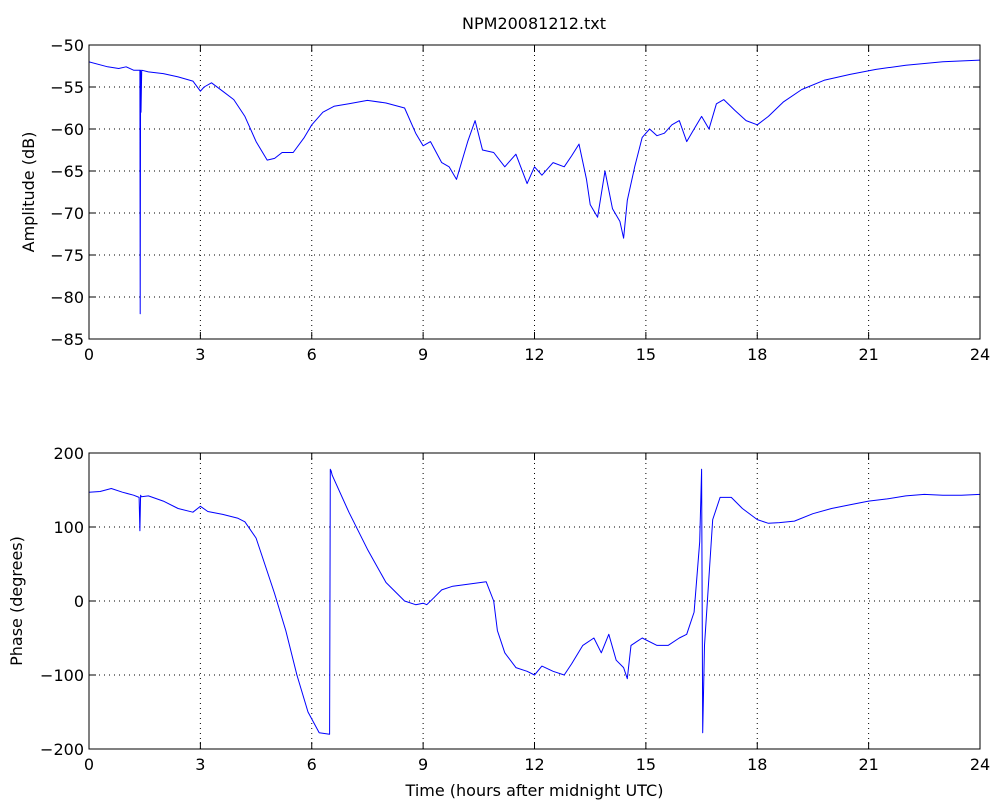 This screenshot has height=806, width=998. Describe the element at coordinates (534, 23) in the screenshot. I see `chart-title: NPM20081212.txt` at that location.